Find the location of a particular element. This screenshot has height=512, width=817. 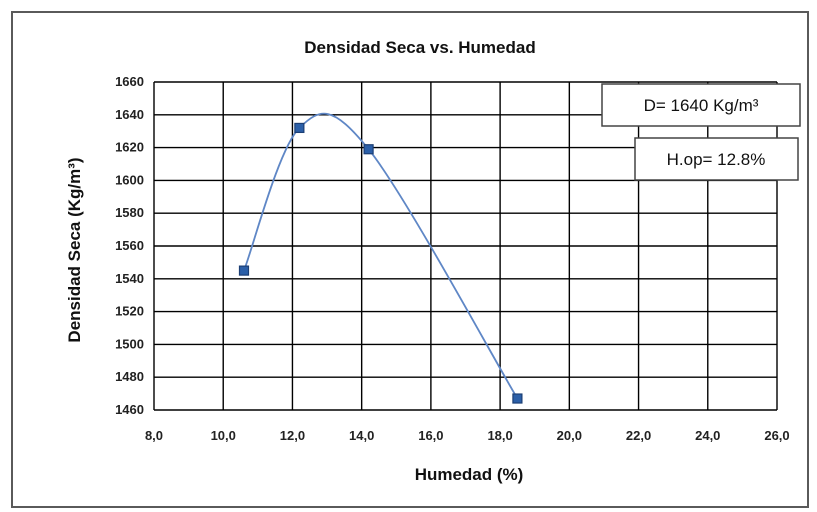

y-tick-label: 1600 is located at coordinates (129, 179).